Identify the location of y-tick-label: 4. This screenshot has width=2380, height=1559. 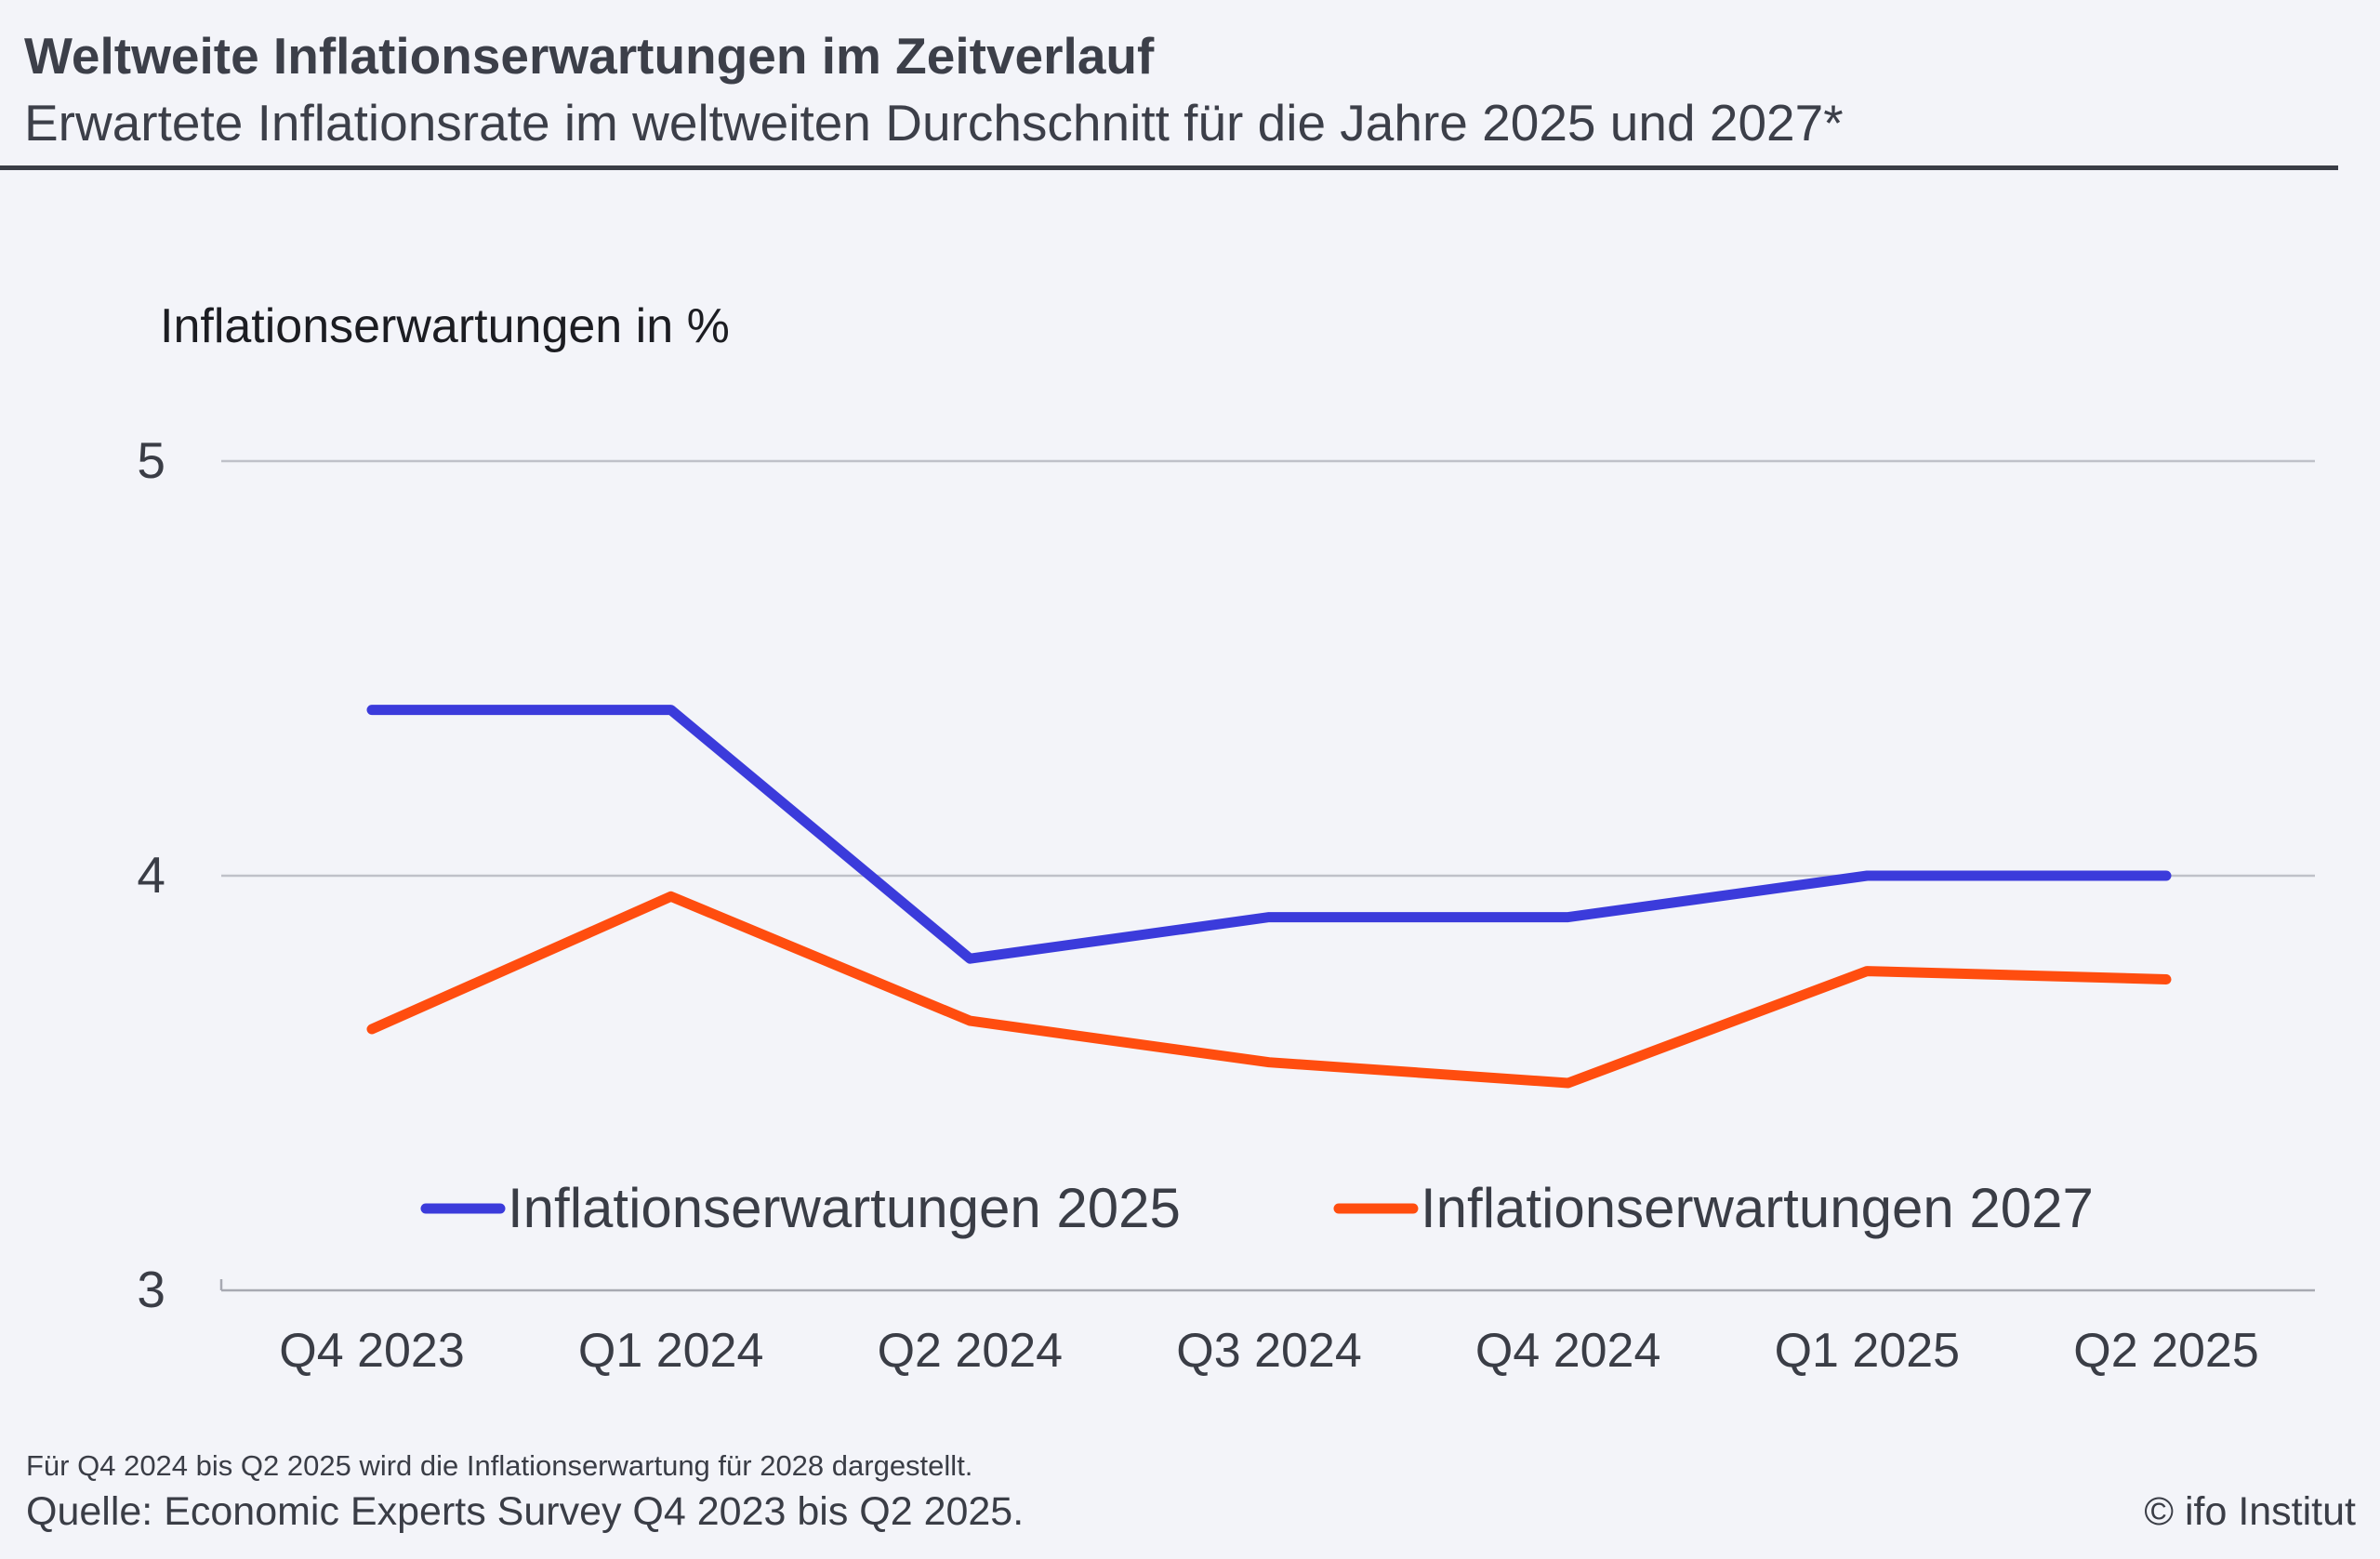
(151, 875).